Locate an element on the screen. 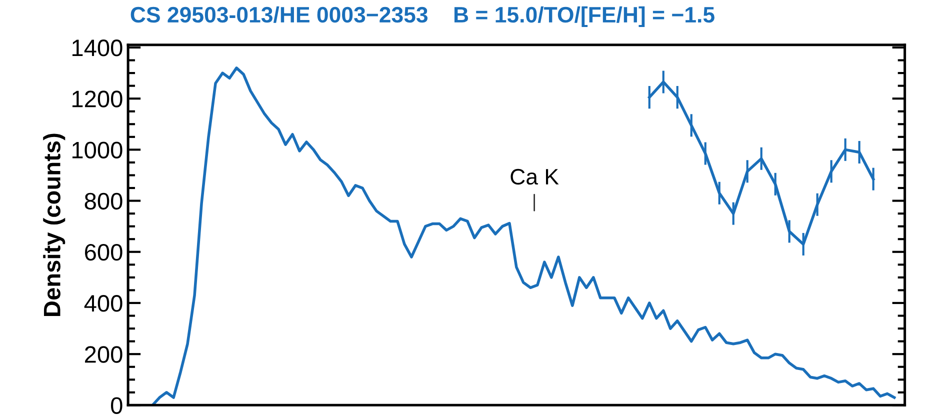 Image resolution: width=928 pixels, height=416 pixels. y-tick-label: 800 is located at coordinates (103, 201).